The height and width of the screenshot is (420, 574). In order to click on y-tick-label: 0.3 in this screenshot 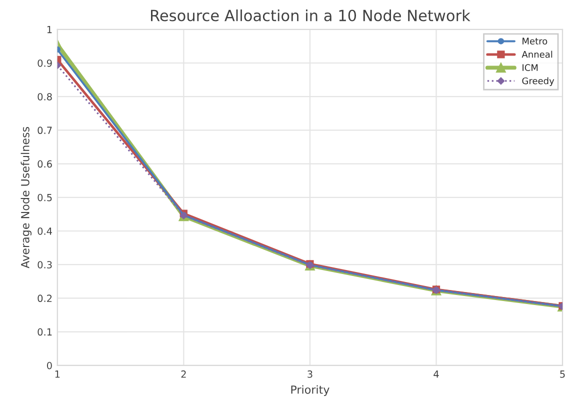, I will do `click(45, 264)`.